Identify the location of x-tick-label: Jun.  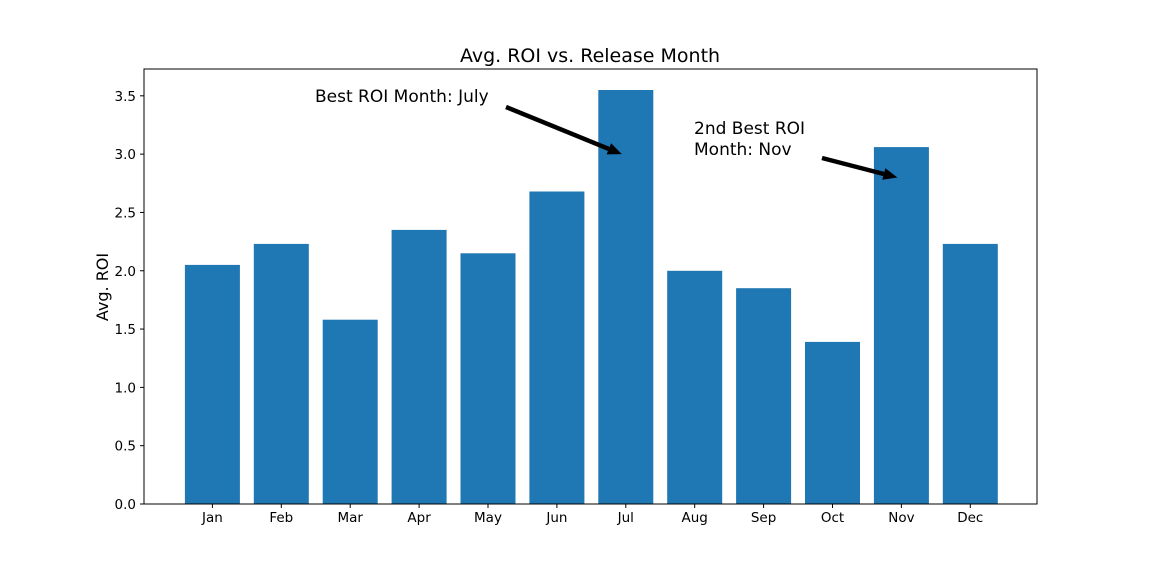
(556, 518).